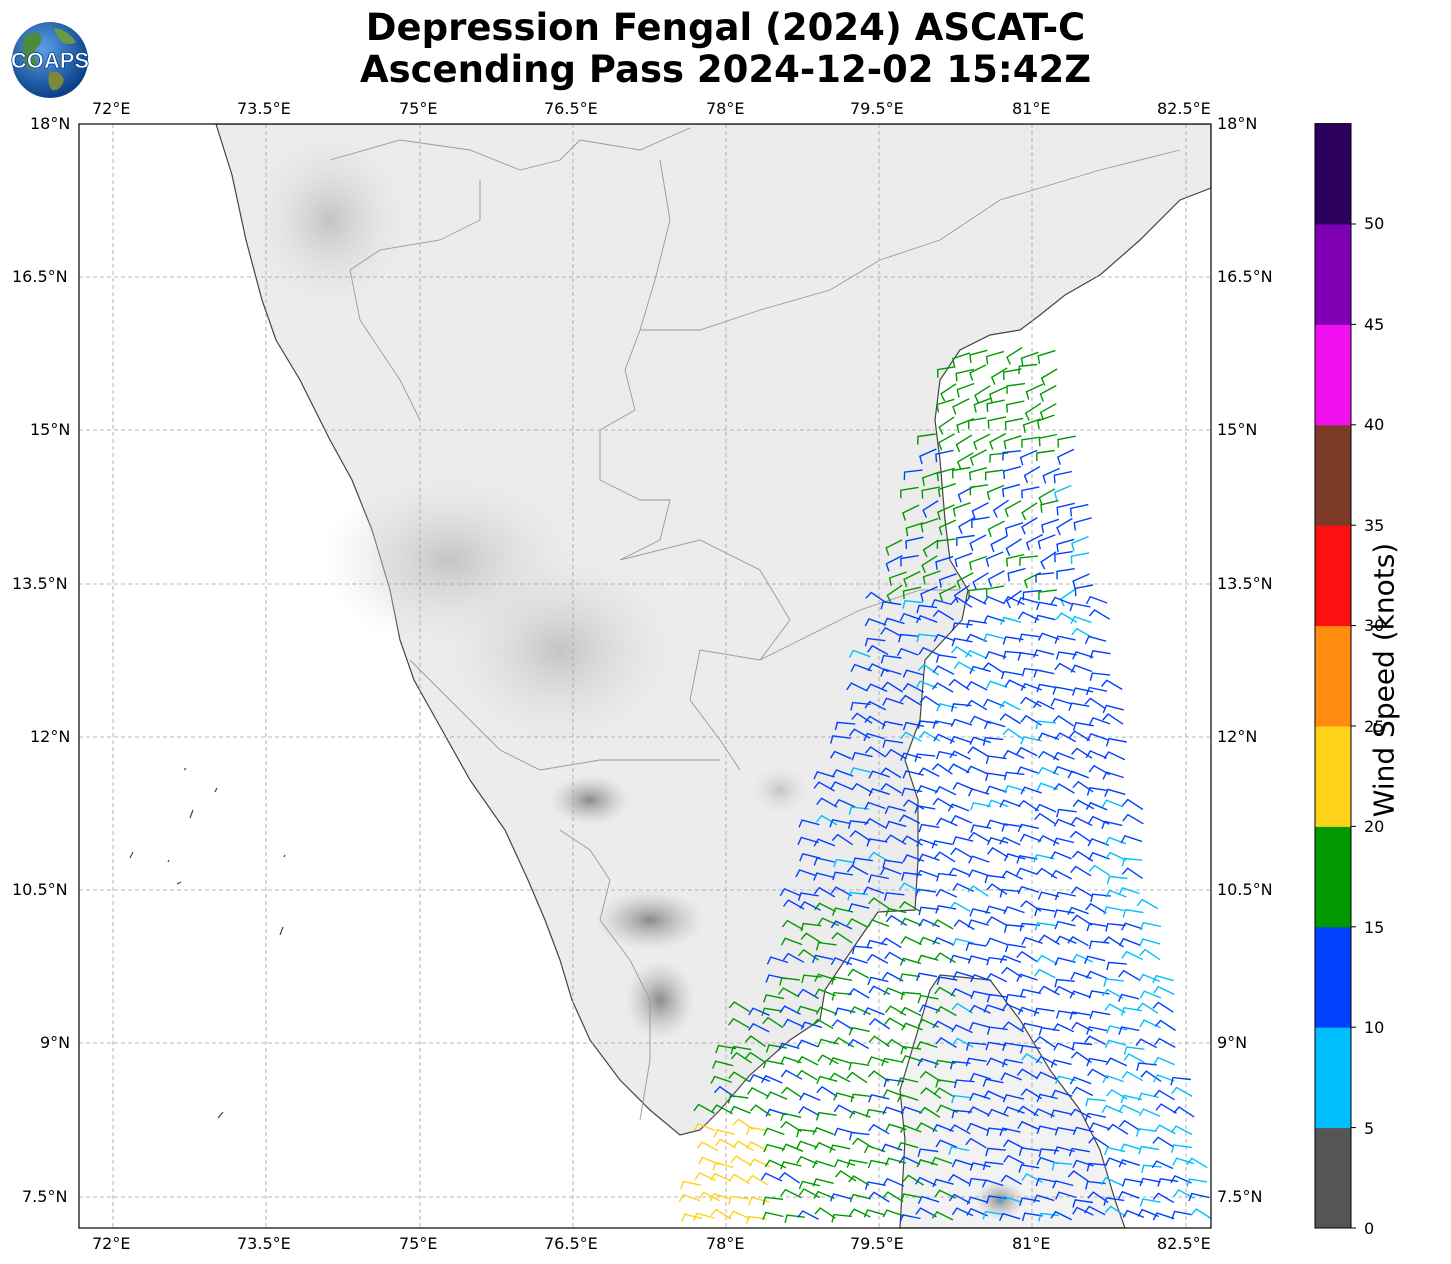  I want to click on lat-tick-right: 15°N, so click(1237, 429).